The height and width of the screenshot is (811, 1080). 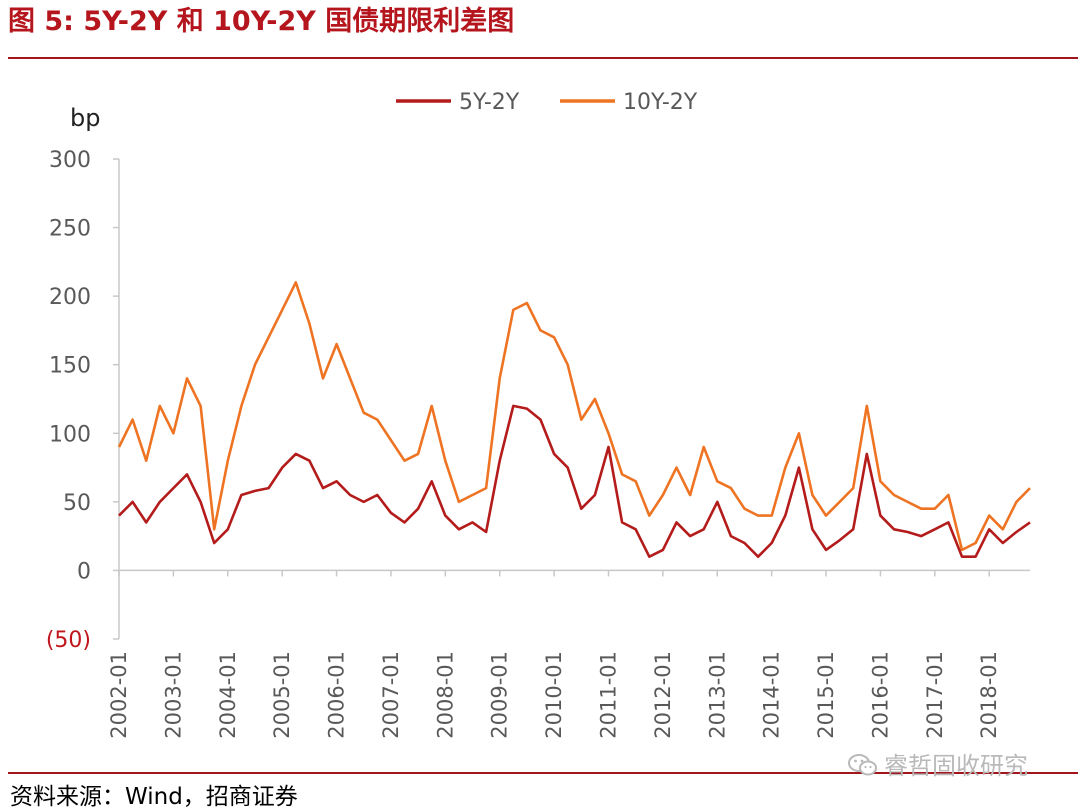 What do you see at coordinates (547, 102) in the screenshot?
I see `chart-legend: 5Y-2Y 10Y-2Y` at bounding box center [547, 102].